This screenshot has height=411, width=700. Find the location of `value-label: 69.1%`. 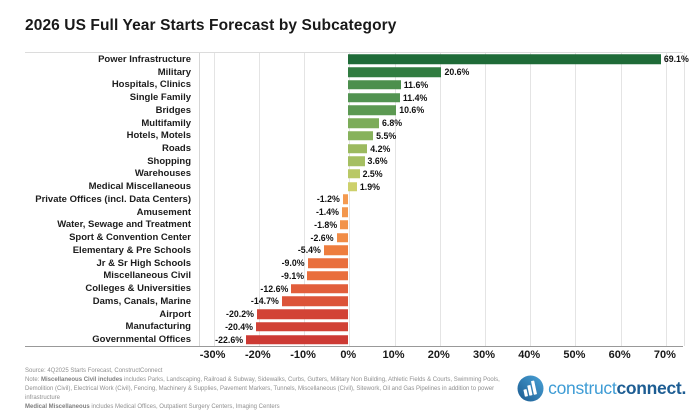

value-label: 69.1% is located at coordinates (676, 59).